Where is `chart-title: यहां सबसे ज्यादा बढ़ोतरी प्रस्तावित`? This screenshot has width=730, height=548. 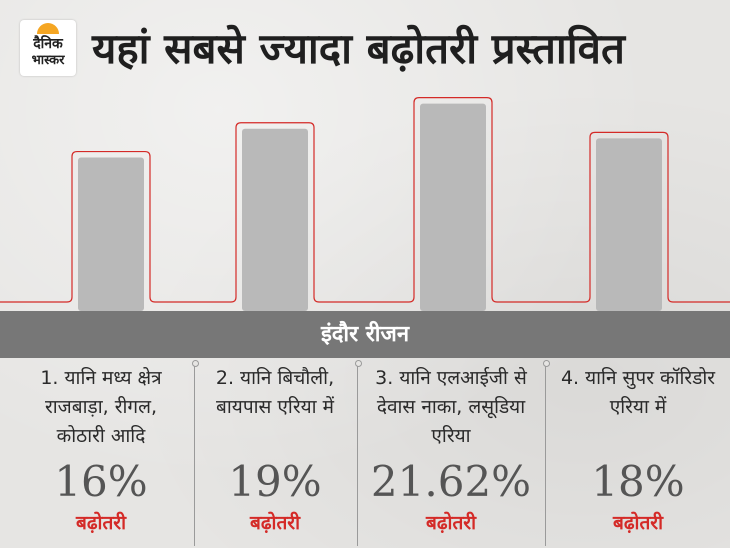
chart-title: यहां सबसे ज्यादा बढ़ोतरी प्रस्तावित is located at coordinates (358, 48).